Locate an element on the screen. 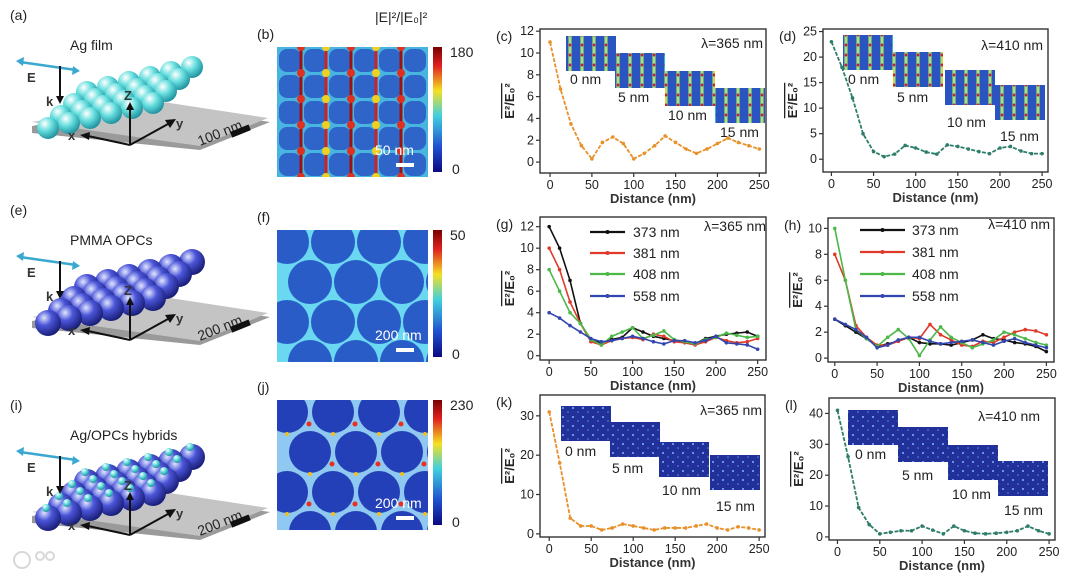 The height and width of the screenshot is (582, 1075). y-tick-label: 2 is located at coordinates (818, 332).